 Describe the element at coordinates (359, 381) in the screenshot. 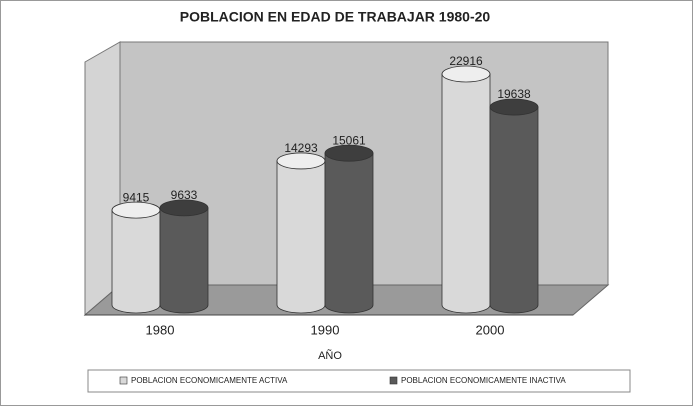

I see `legend` at that location.